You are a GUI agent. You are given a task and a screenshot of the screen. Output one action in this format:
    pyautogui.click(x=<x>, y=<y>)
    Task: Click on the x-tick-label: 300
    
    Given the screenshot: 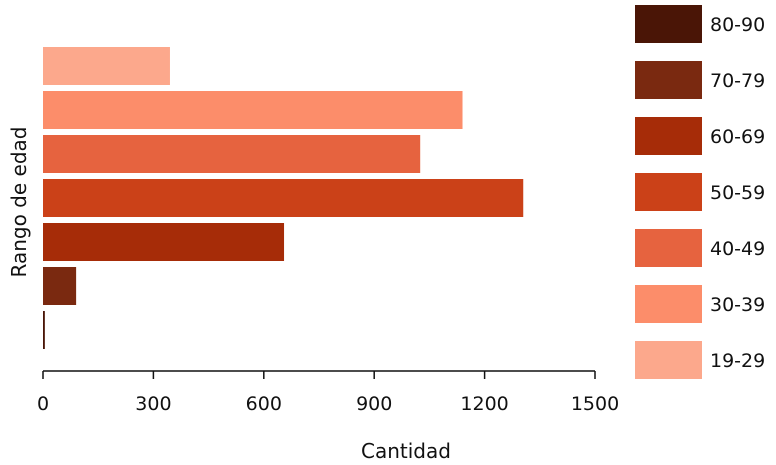 What is the action you would take?
    pyautogui.click(x=153, y=404)
    